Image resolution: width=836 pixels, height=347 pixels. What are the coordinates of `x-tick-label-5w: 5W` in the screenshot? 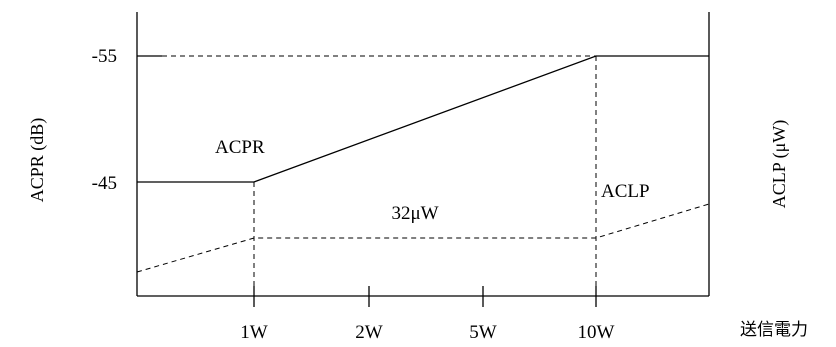 It's located at (483, 332).